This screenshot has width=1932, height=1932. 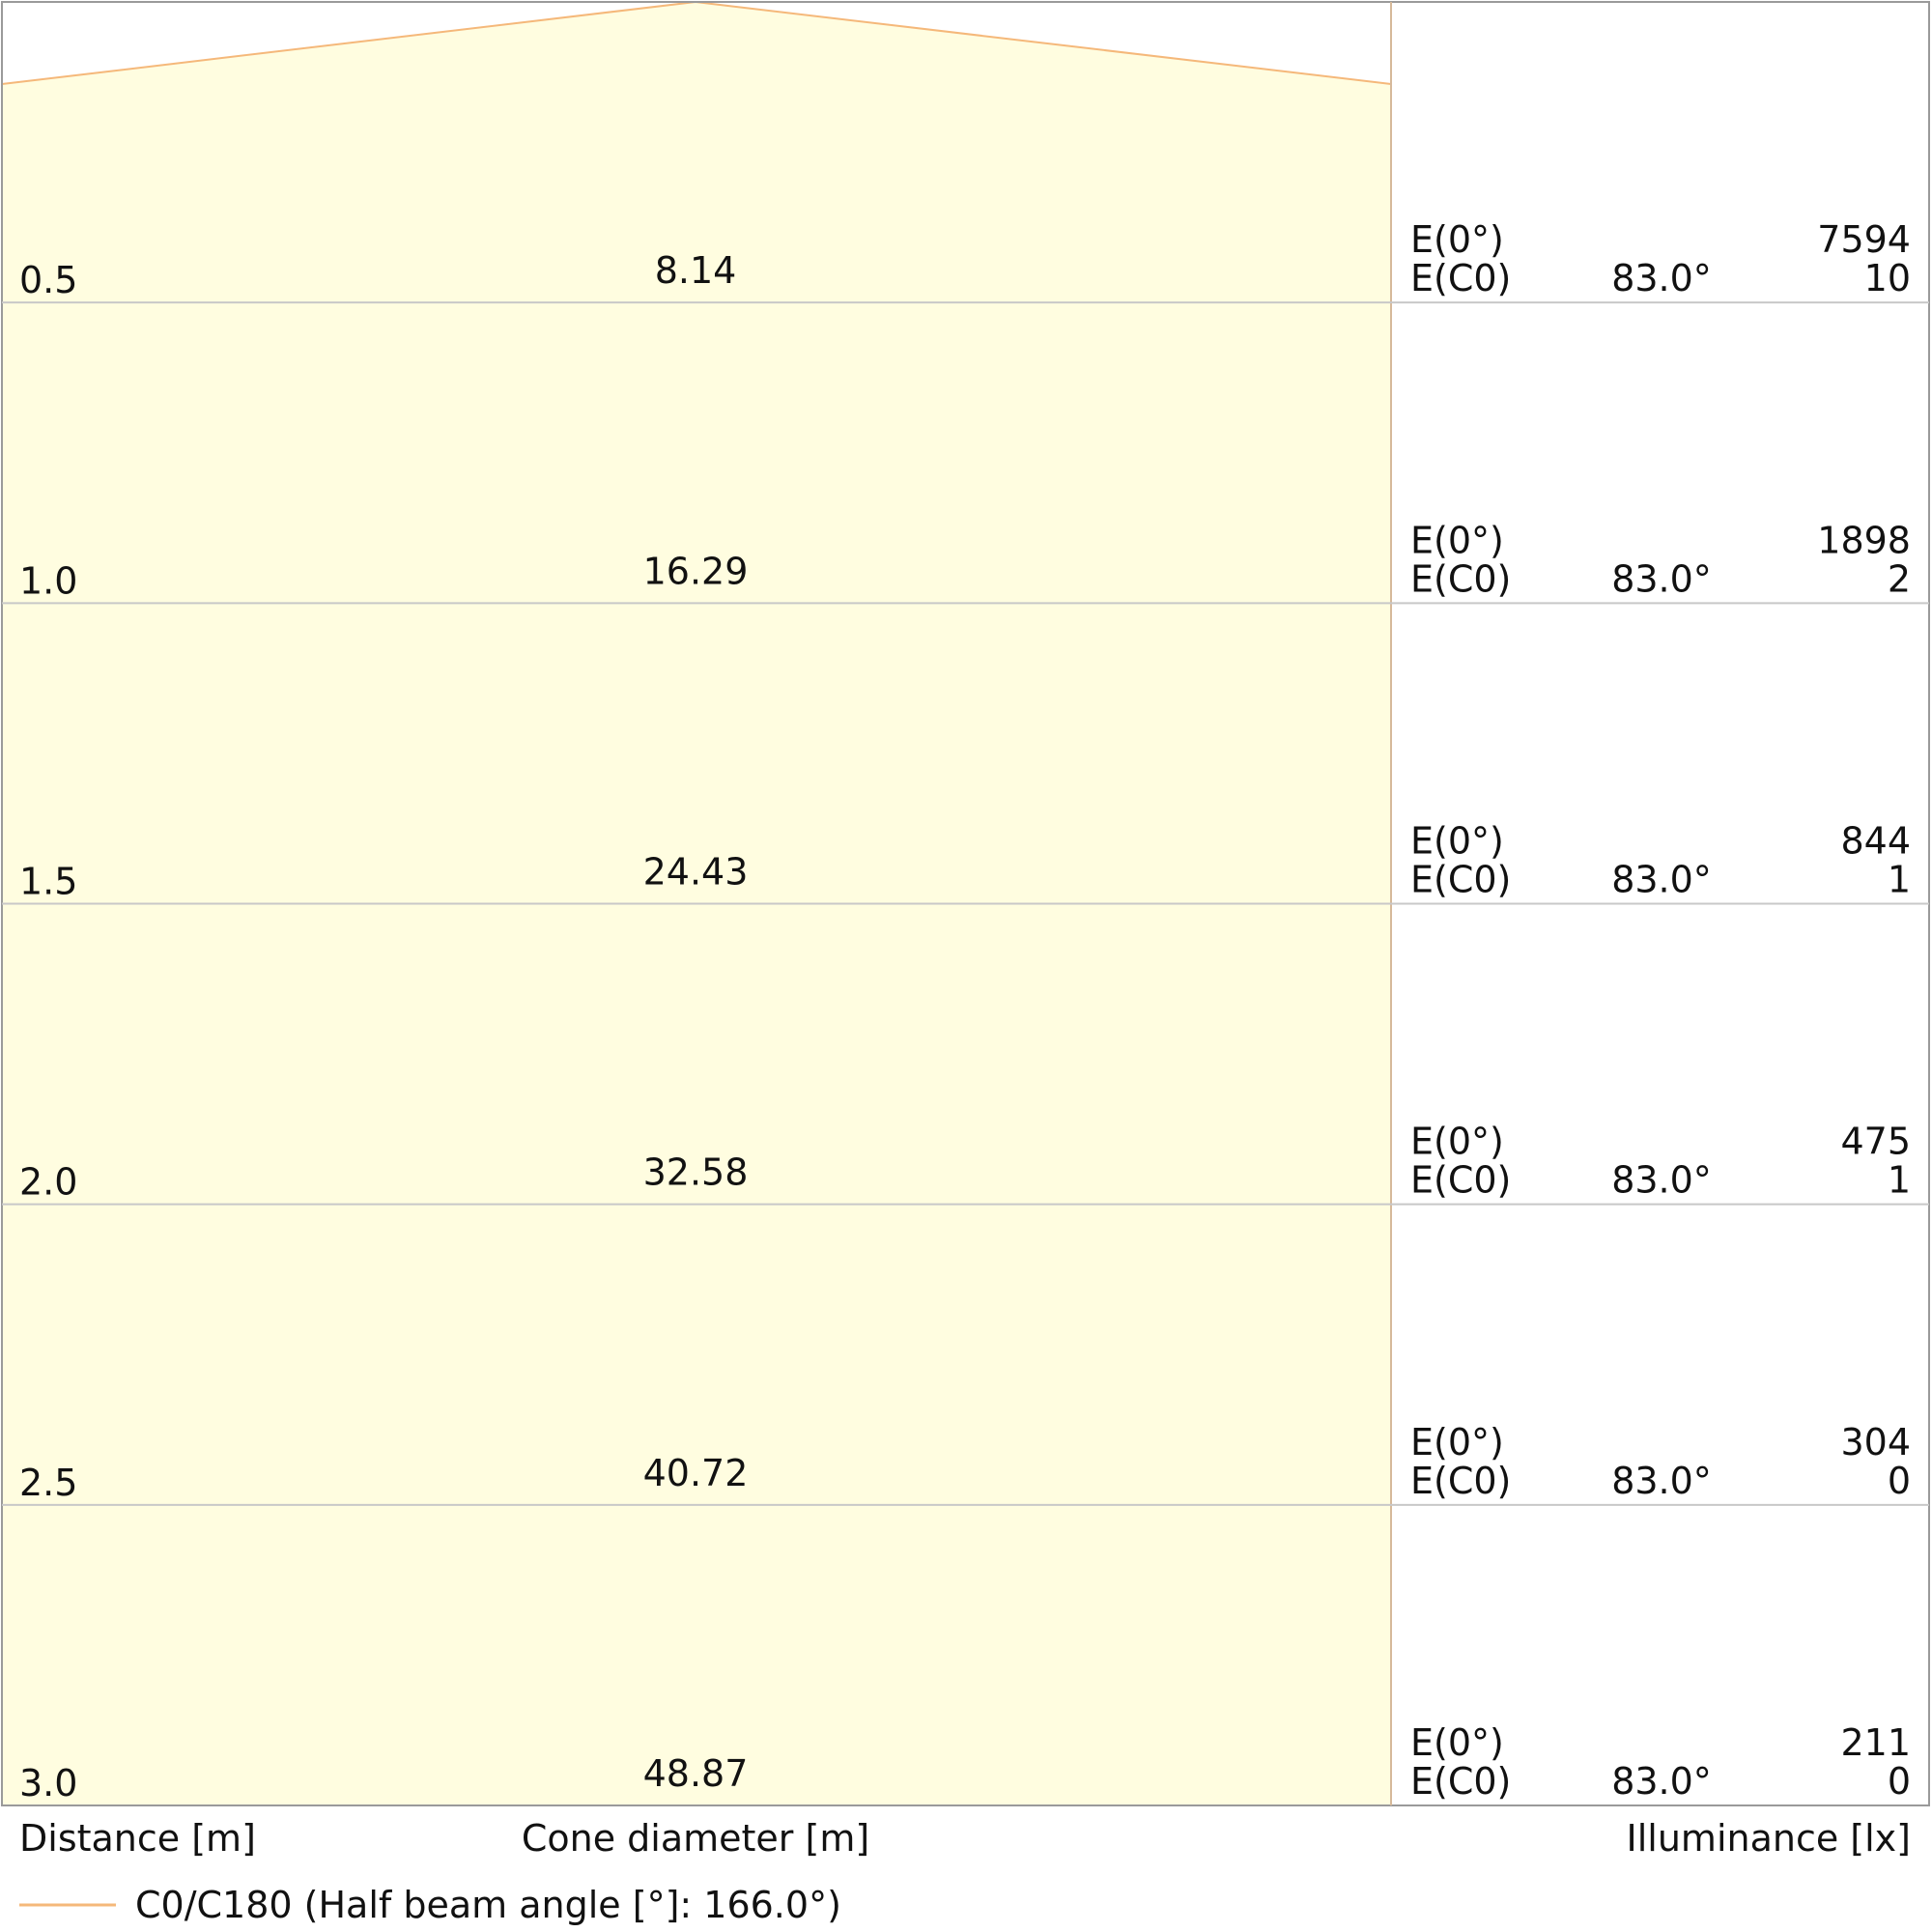 I want to click on e0-value: 211, so click(x=1875, y=1742).